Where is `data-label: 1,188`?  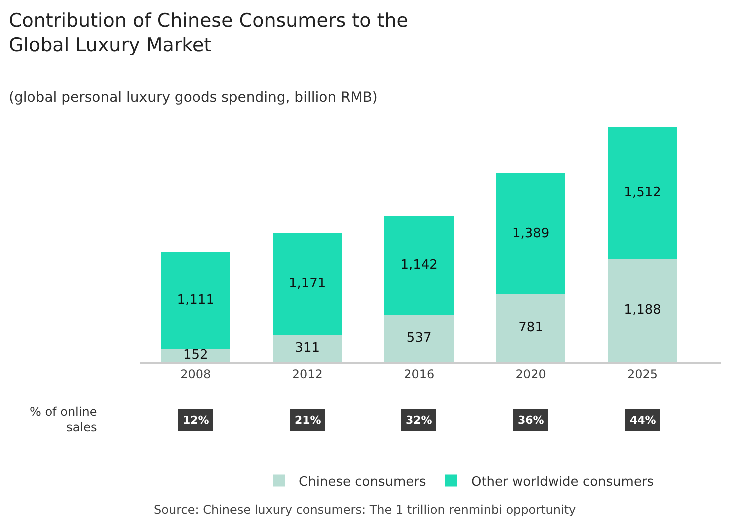
data-label: 1,188 is located at coordinates (643, 310).